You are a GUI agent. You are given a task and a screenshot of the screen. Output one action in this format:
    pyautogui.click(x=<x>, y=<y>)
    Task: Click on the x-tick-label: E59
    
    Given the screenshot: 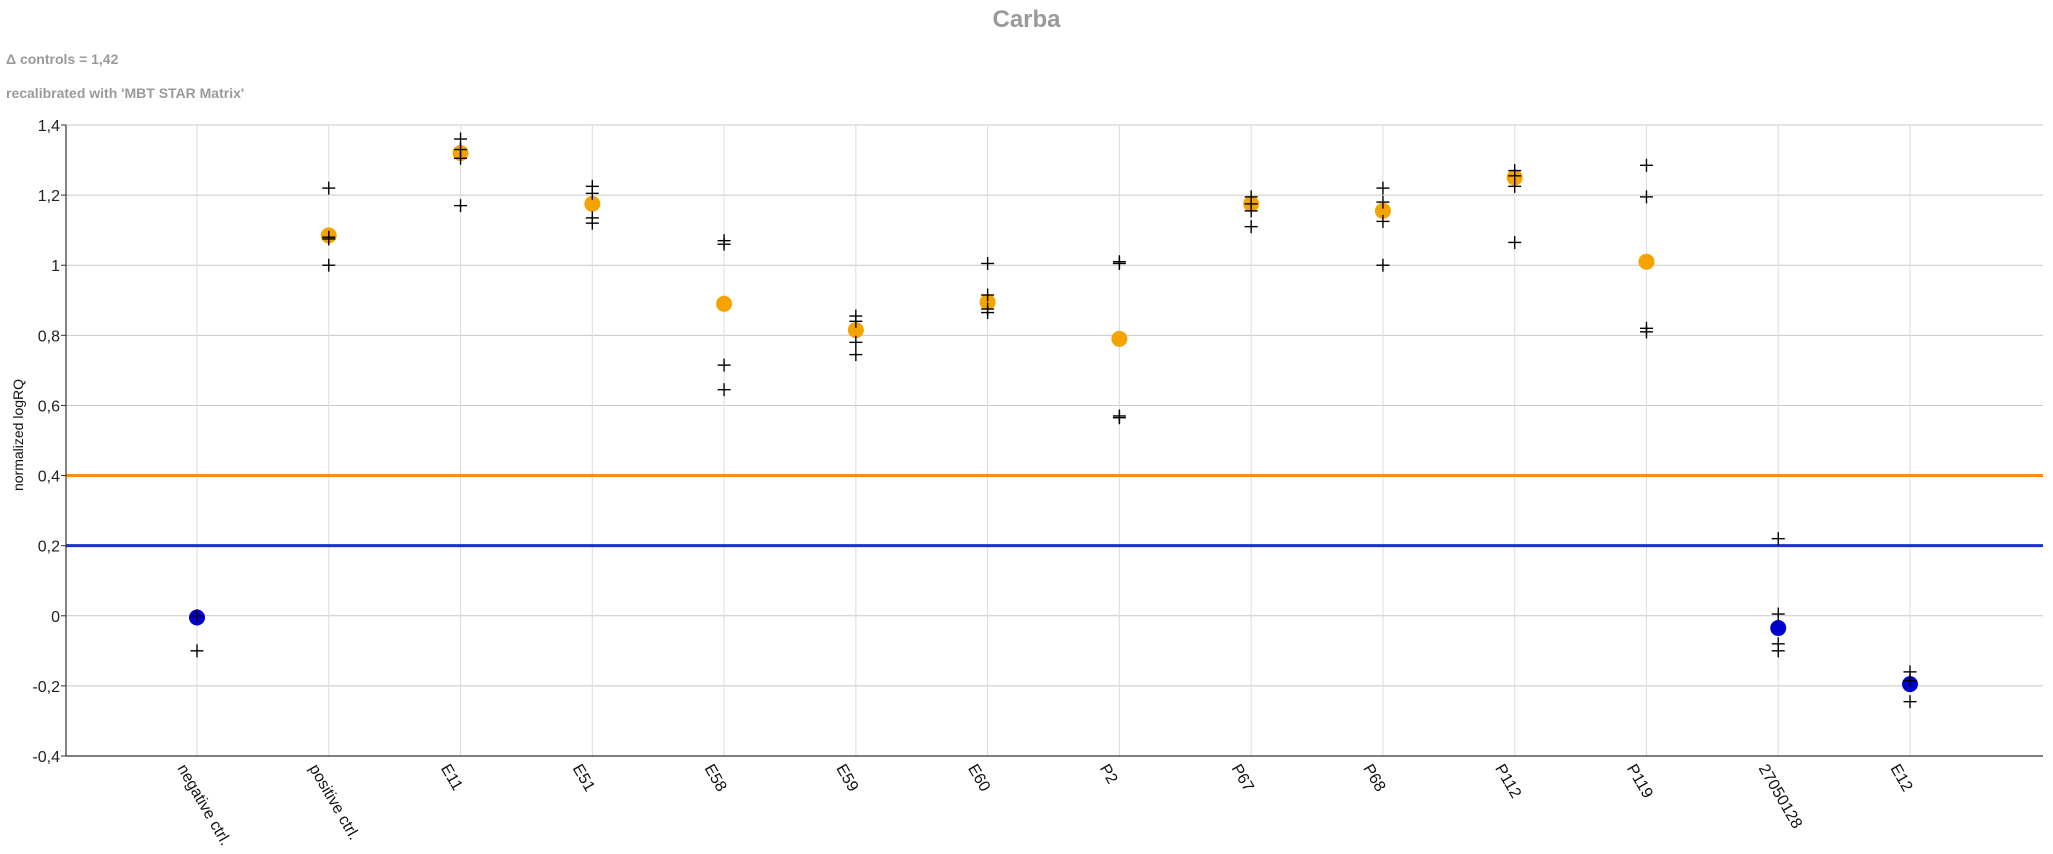 What is the action you would take?
    pyautogui.click(x=846, y=778)
    